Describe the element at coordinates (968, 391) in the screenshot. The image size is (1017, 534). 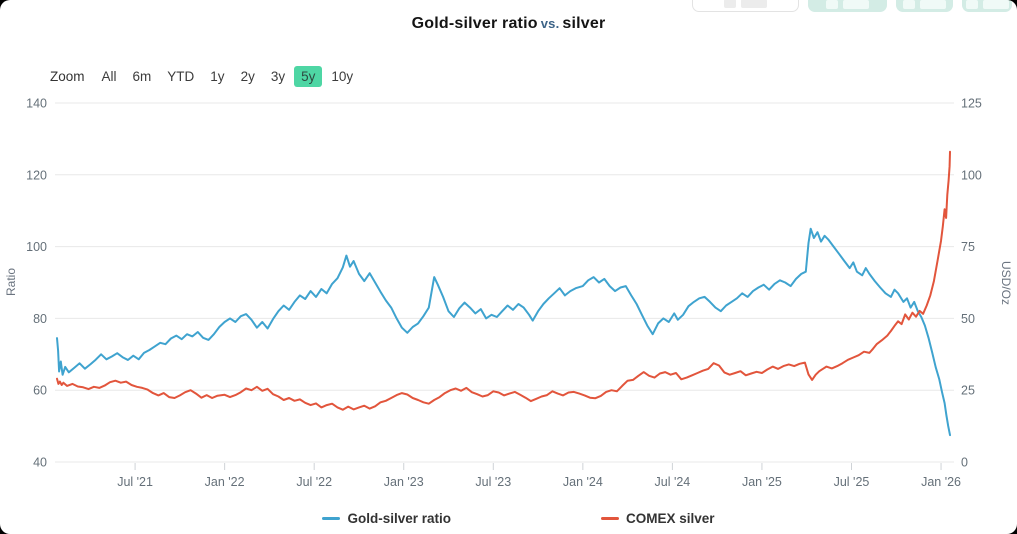
I see `y-right-tick-label: 25` at that location.